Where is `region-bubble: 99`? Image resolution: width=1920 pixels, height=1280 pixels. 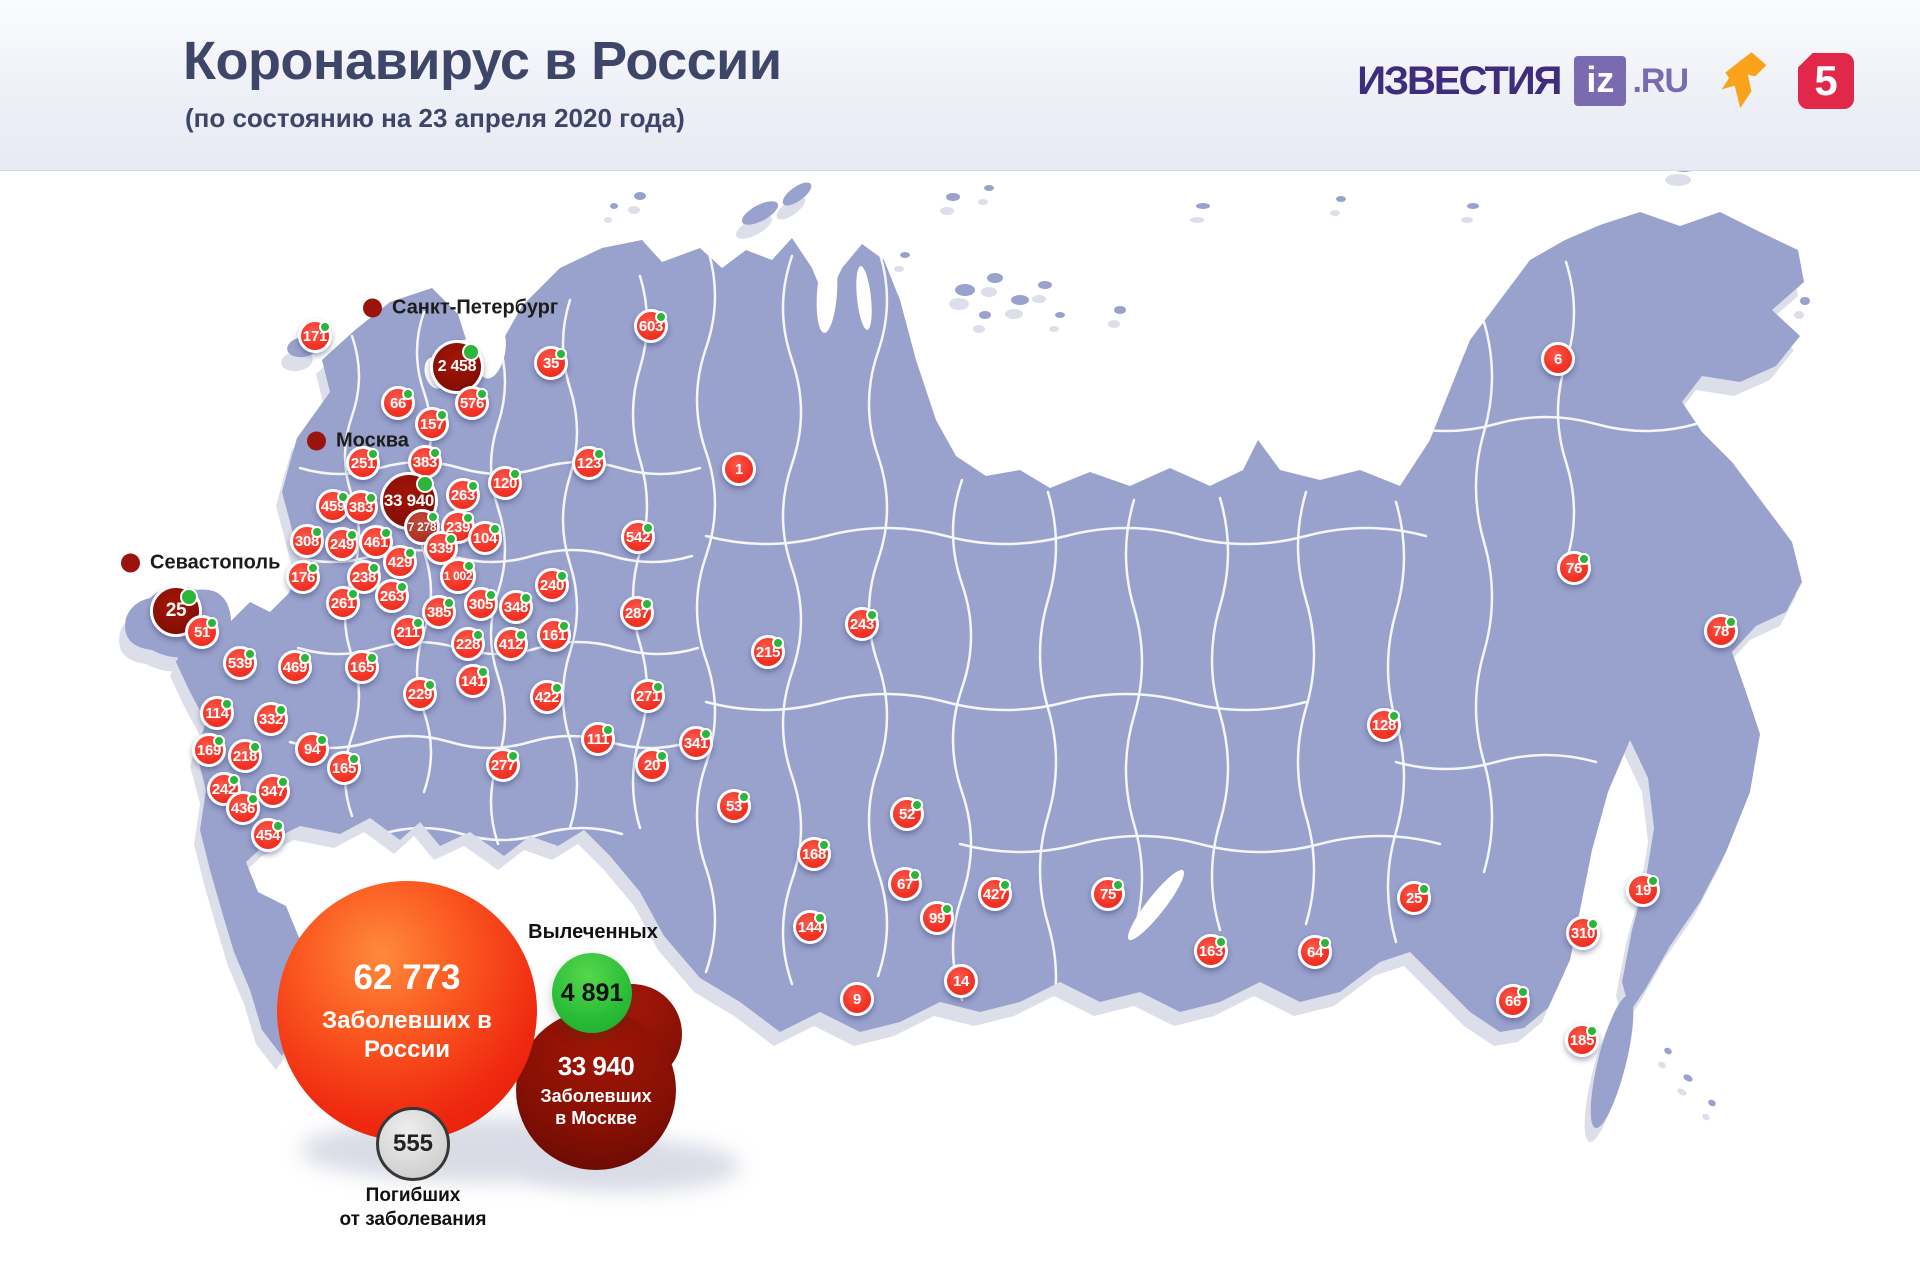
region-bubble: 99 is located at coordinates (937, 918).